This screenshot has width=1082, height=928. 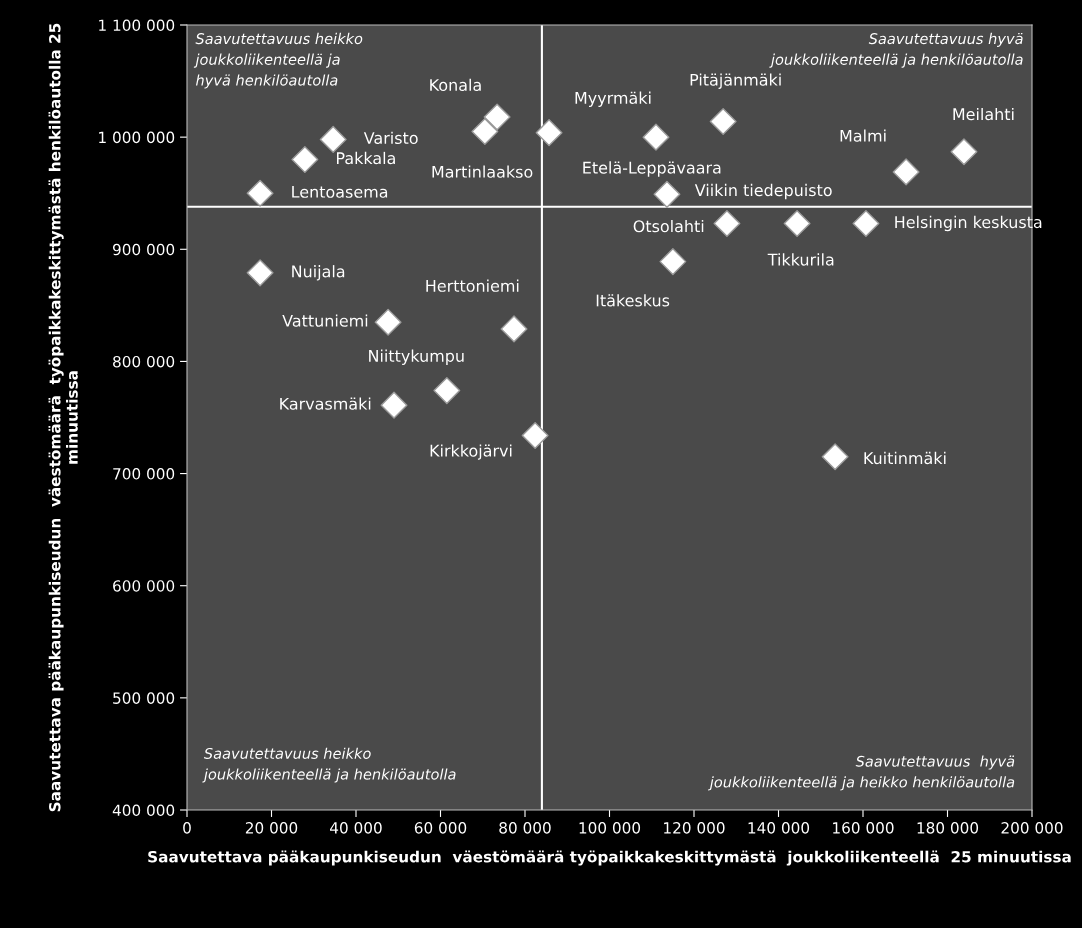 What do you see at coordinates (325, 403) in the screenshot?
I see `annotation: Karvasmäki` at bounding box center [325, 403].